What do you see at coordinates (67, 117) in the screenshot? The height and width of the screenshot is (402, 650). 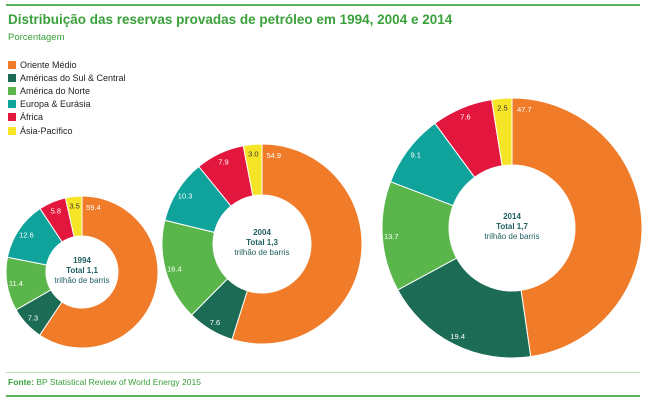 I see `legend-item-africa: África` at bounding box center [67, 117].